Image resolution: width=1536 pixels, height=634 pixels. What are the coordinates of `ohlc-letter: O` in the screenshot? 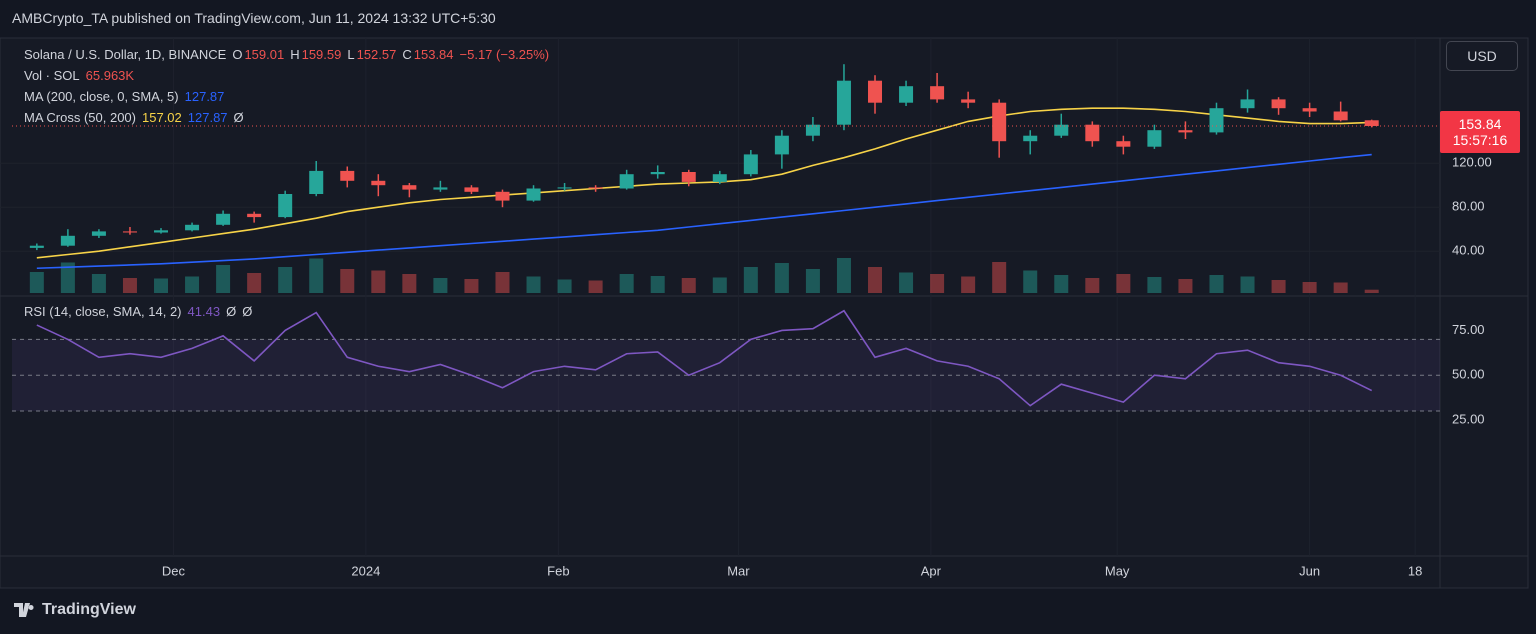 It's located at (237, 54).